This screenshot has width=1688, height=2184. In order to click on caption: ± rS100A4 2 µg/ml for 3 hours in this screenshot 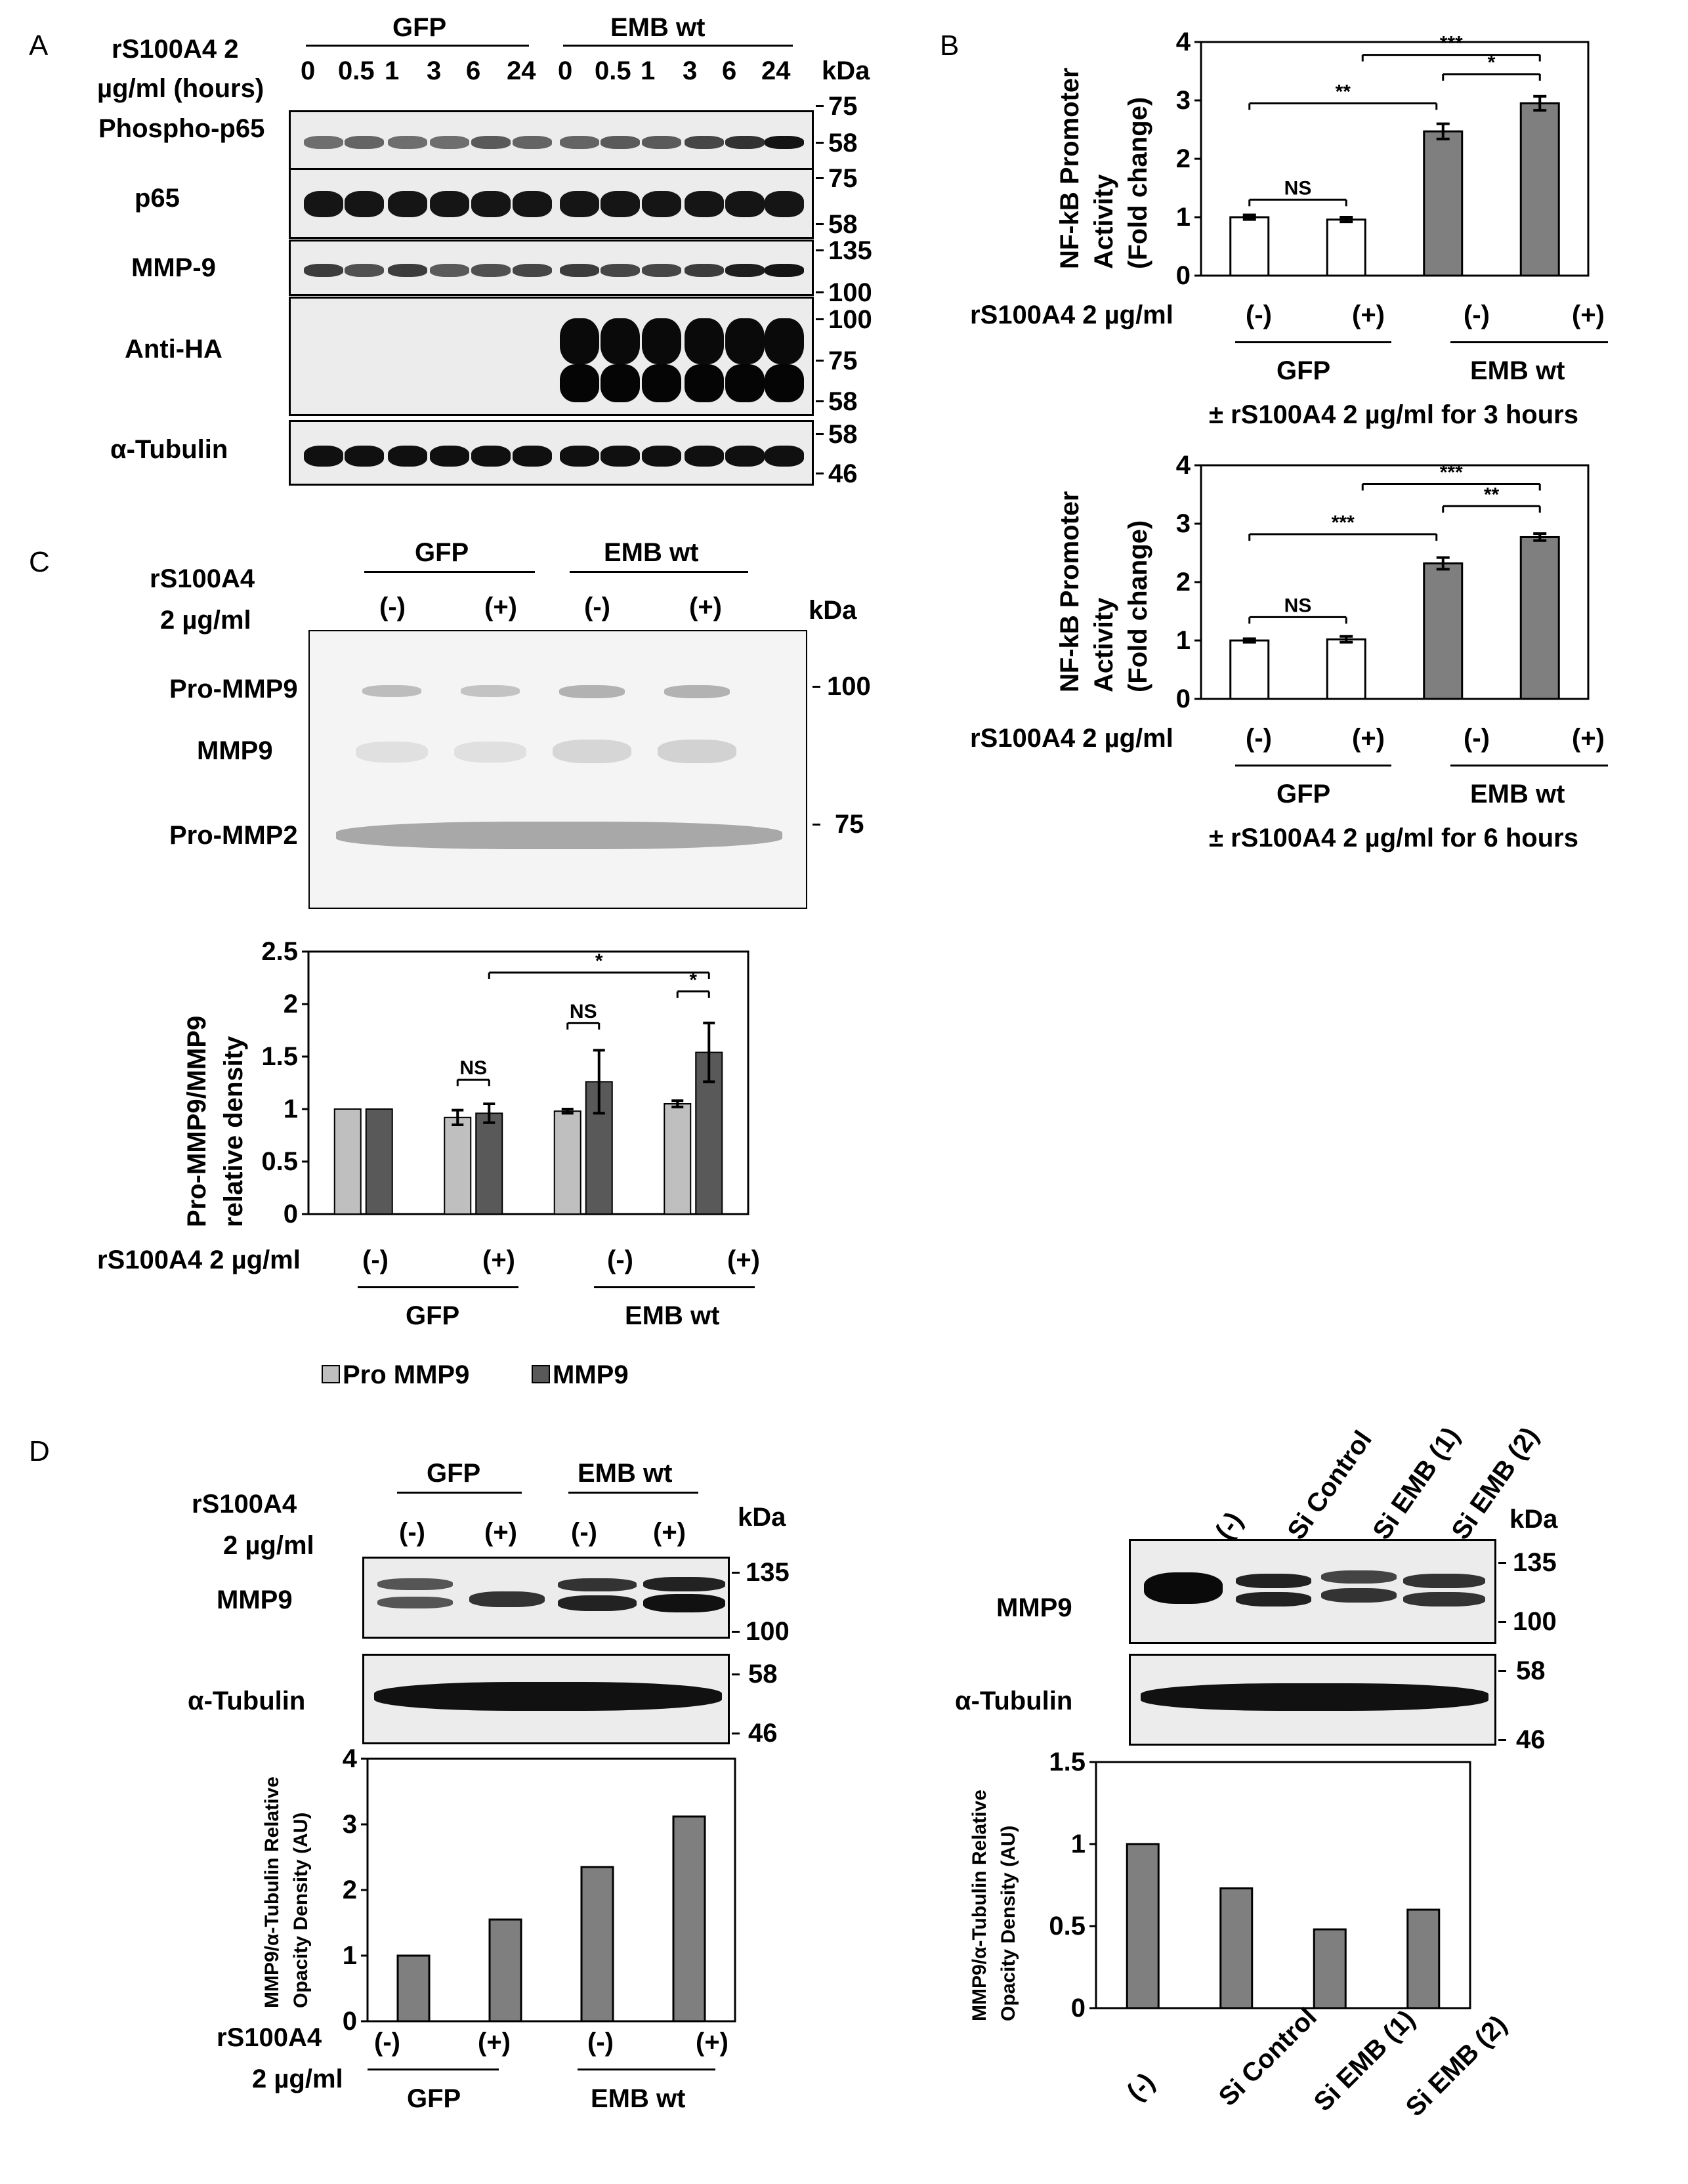, I will do `click(1394, 414)`.